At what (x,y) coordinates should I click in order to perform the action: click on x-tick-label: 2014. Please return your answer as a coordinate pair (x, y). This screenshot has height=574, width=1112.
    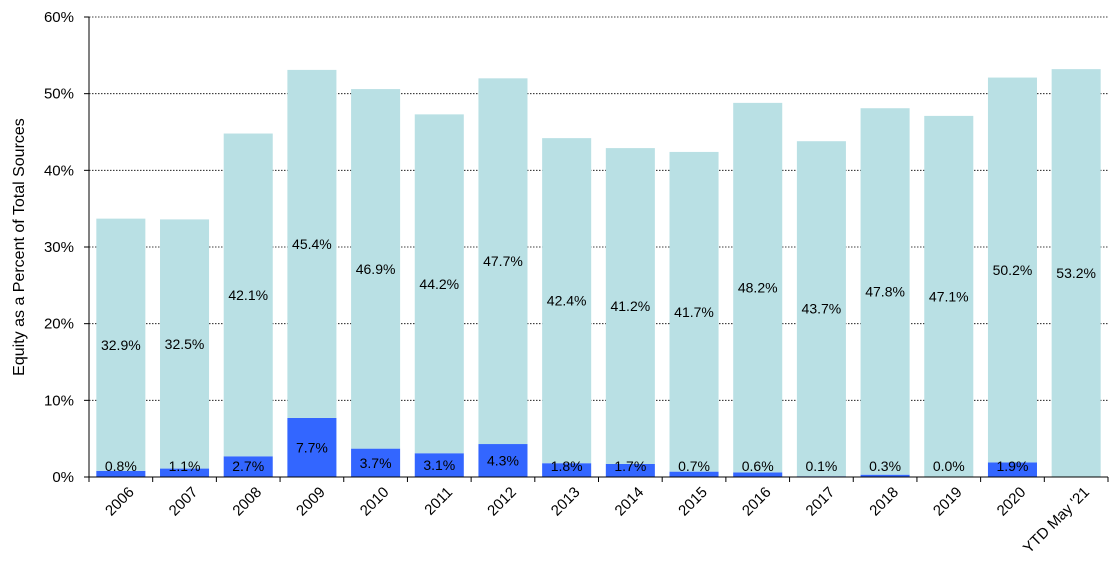
    Looking at the image, I should click on (630, 502).